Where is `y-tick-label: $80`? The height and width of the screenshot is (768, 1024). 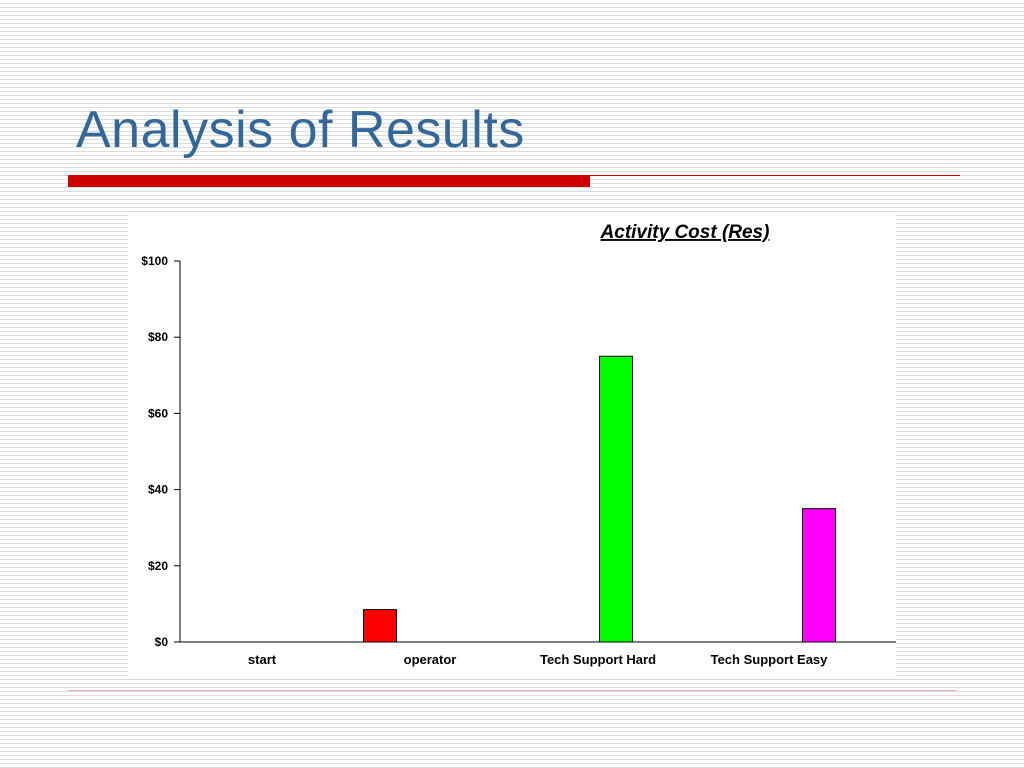 y-tick-label: $80 is located at coordinates (158, 337).